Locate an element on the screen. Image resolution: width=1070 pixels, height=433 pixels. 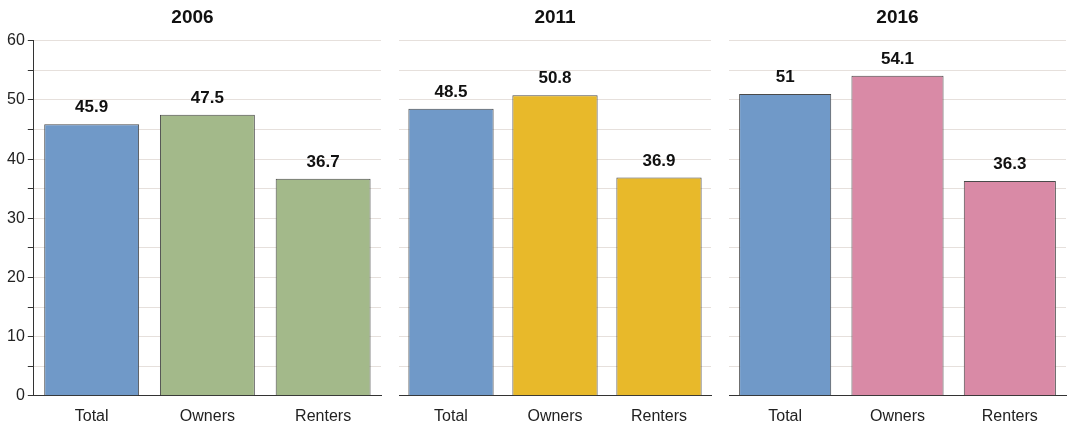
y-tick-label: 0 is located at coordinates (20, 395).